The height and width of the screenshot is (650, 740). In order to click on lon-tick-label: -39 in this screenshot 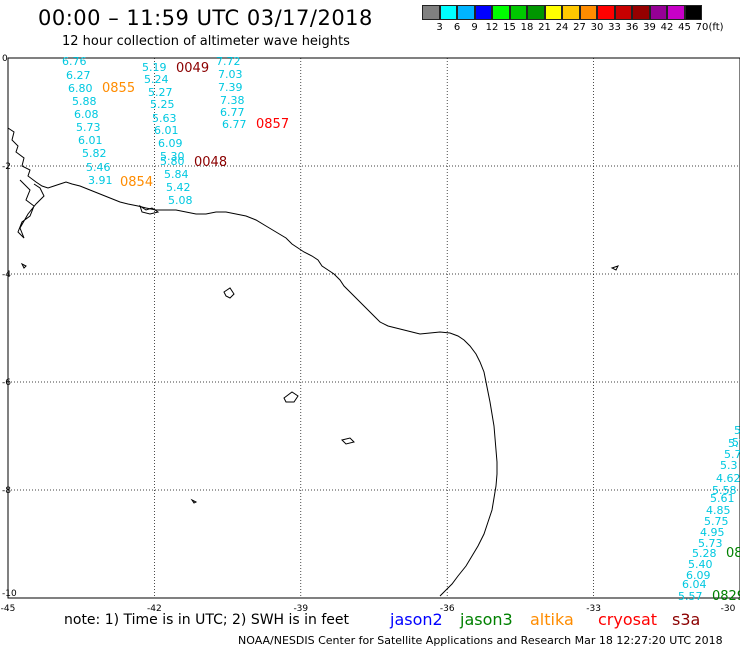, I will do `click(300, 609)`.